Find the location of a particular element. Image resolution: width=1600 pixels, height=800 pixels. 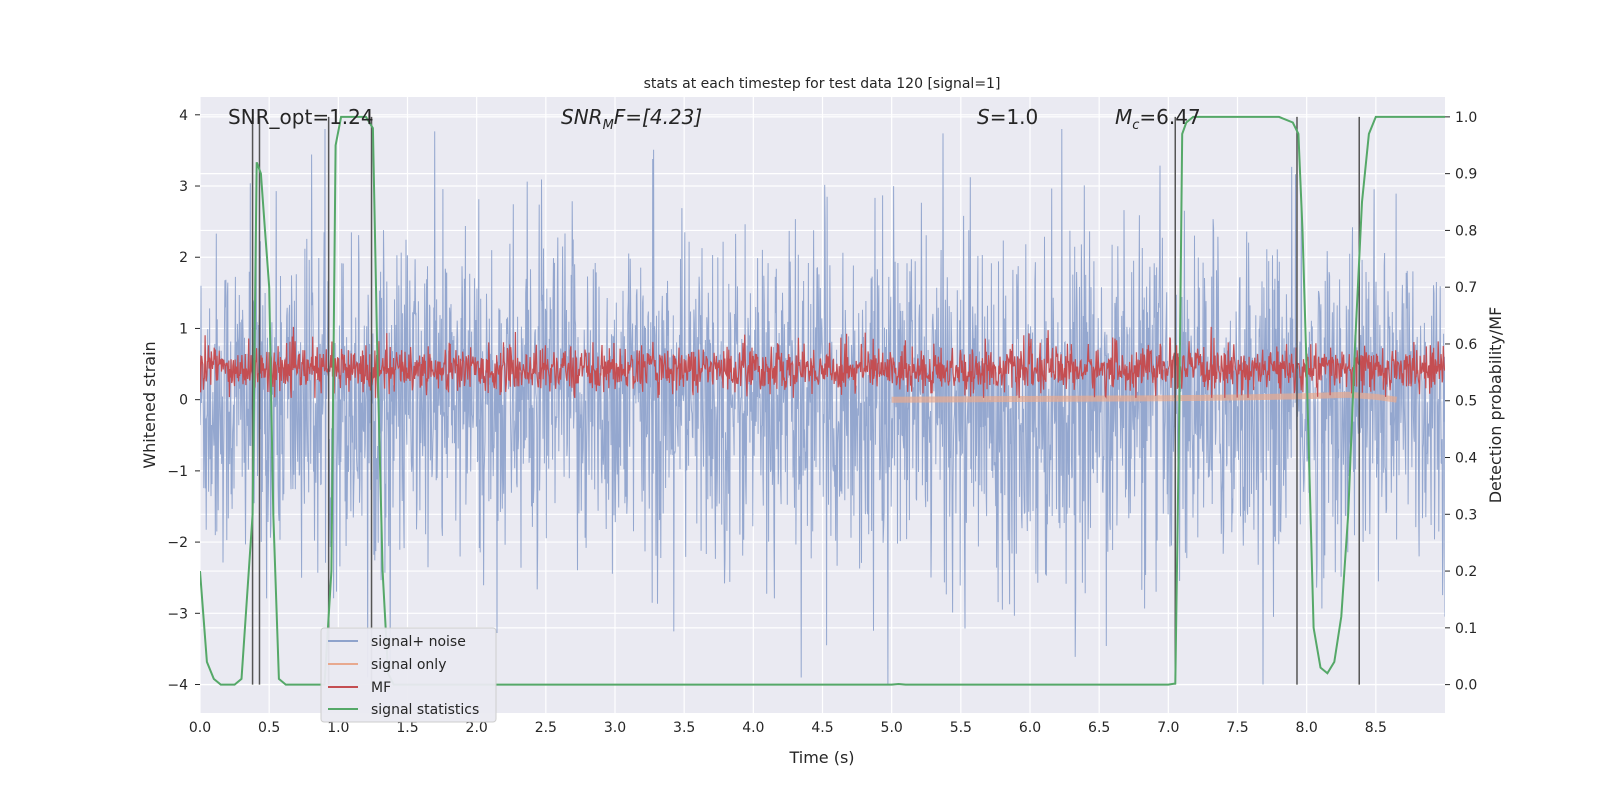

x-tick-label: 6.0 is located at coordinates (1030, 728).